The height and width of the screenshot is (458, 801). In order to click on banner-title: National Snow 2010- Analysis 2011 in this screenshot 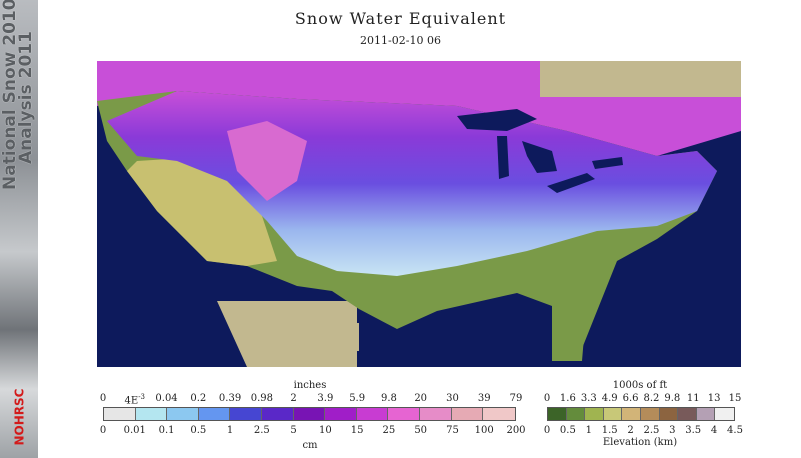, I will do `click(18, 95)`.